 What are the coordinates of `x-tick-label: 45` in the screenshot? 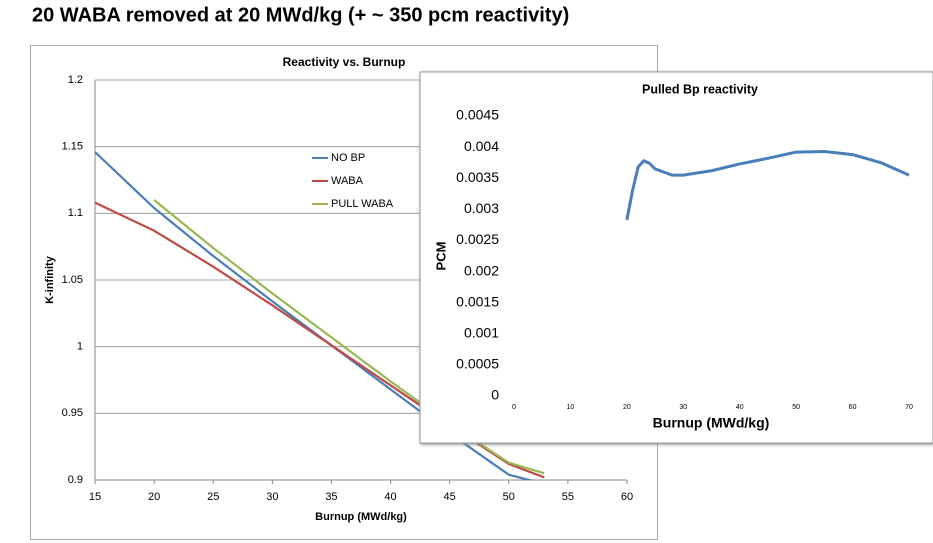 It's located at (450, 497).